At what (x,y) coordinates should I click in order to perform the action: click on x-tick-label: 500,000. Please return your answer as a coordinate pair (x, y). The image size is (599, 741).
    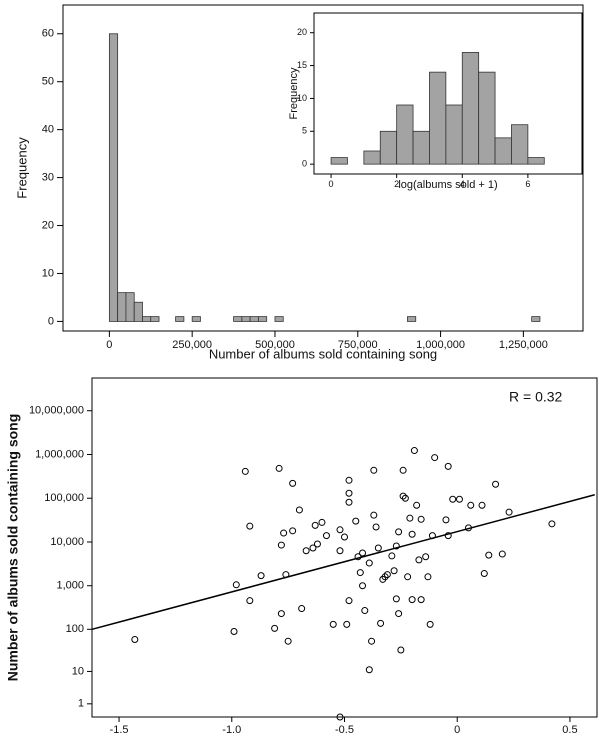
    Looking at the image, I should click on (275, 345).